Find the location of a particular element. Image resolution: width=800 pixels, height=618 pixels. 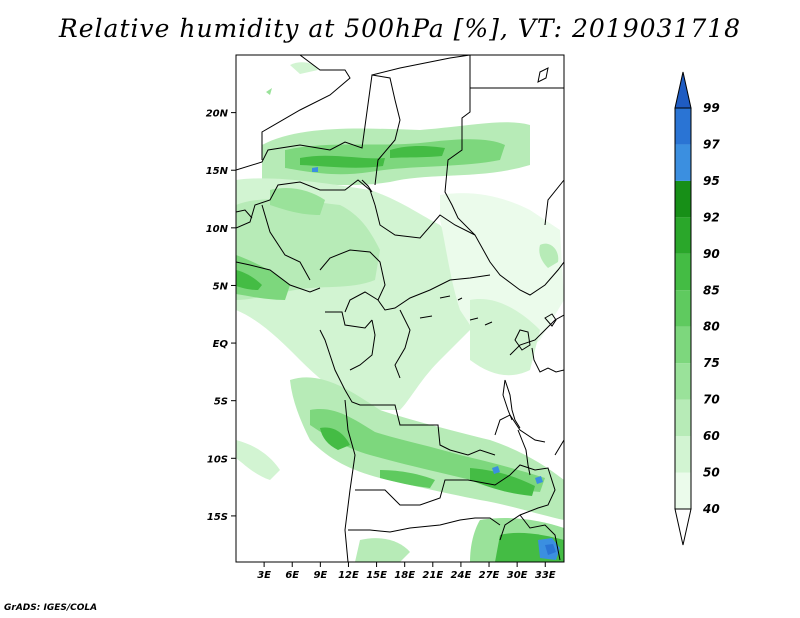

x-tick-label: 30E is located at coordinates (517, 575).